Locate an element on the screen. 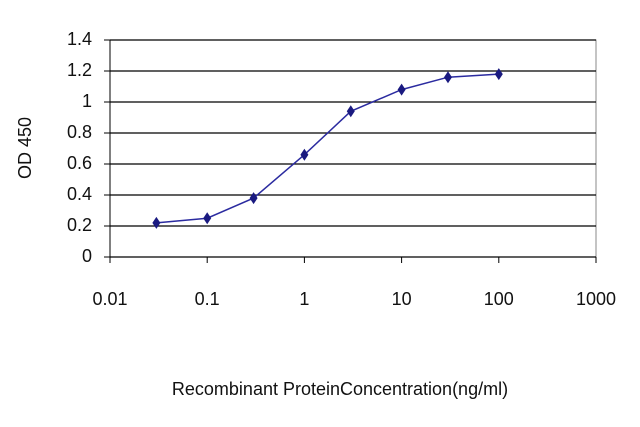 Image resolution: width=640 pixels, height=427 pixels. y-tick-label: 0.2 is located at coordinates (79, 225).